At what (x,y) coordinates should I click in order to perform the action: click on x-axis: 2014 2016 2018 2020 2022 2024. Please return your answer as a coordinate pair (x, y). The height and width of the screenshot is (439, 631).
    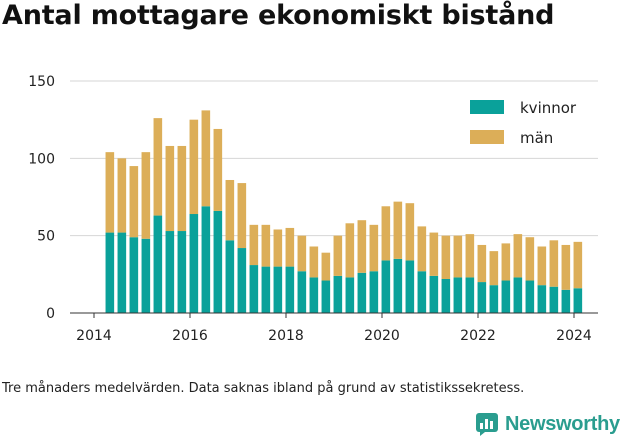
    Looking at the image, I should click on (334, 328).